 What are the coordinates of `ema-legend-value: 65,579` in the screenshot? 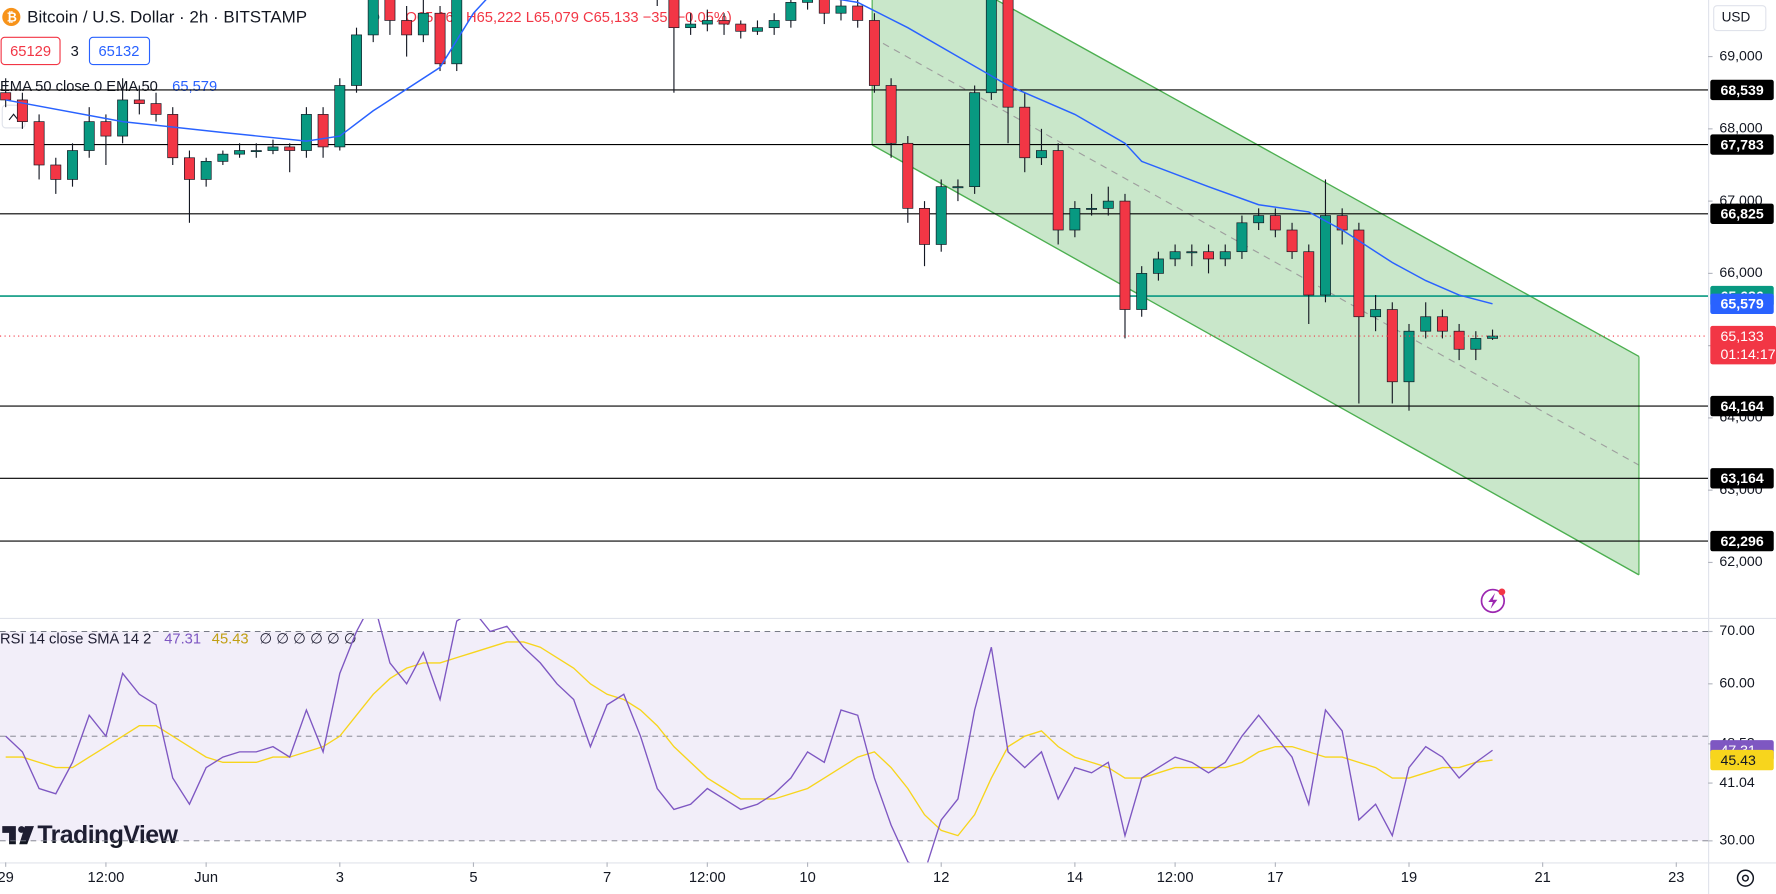 It's located at (194, 87).